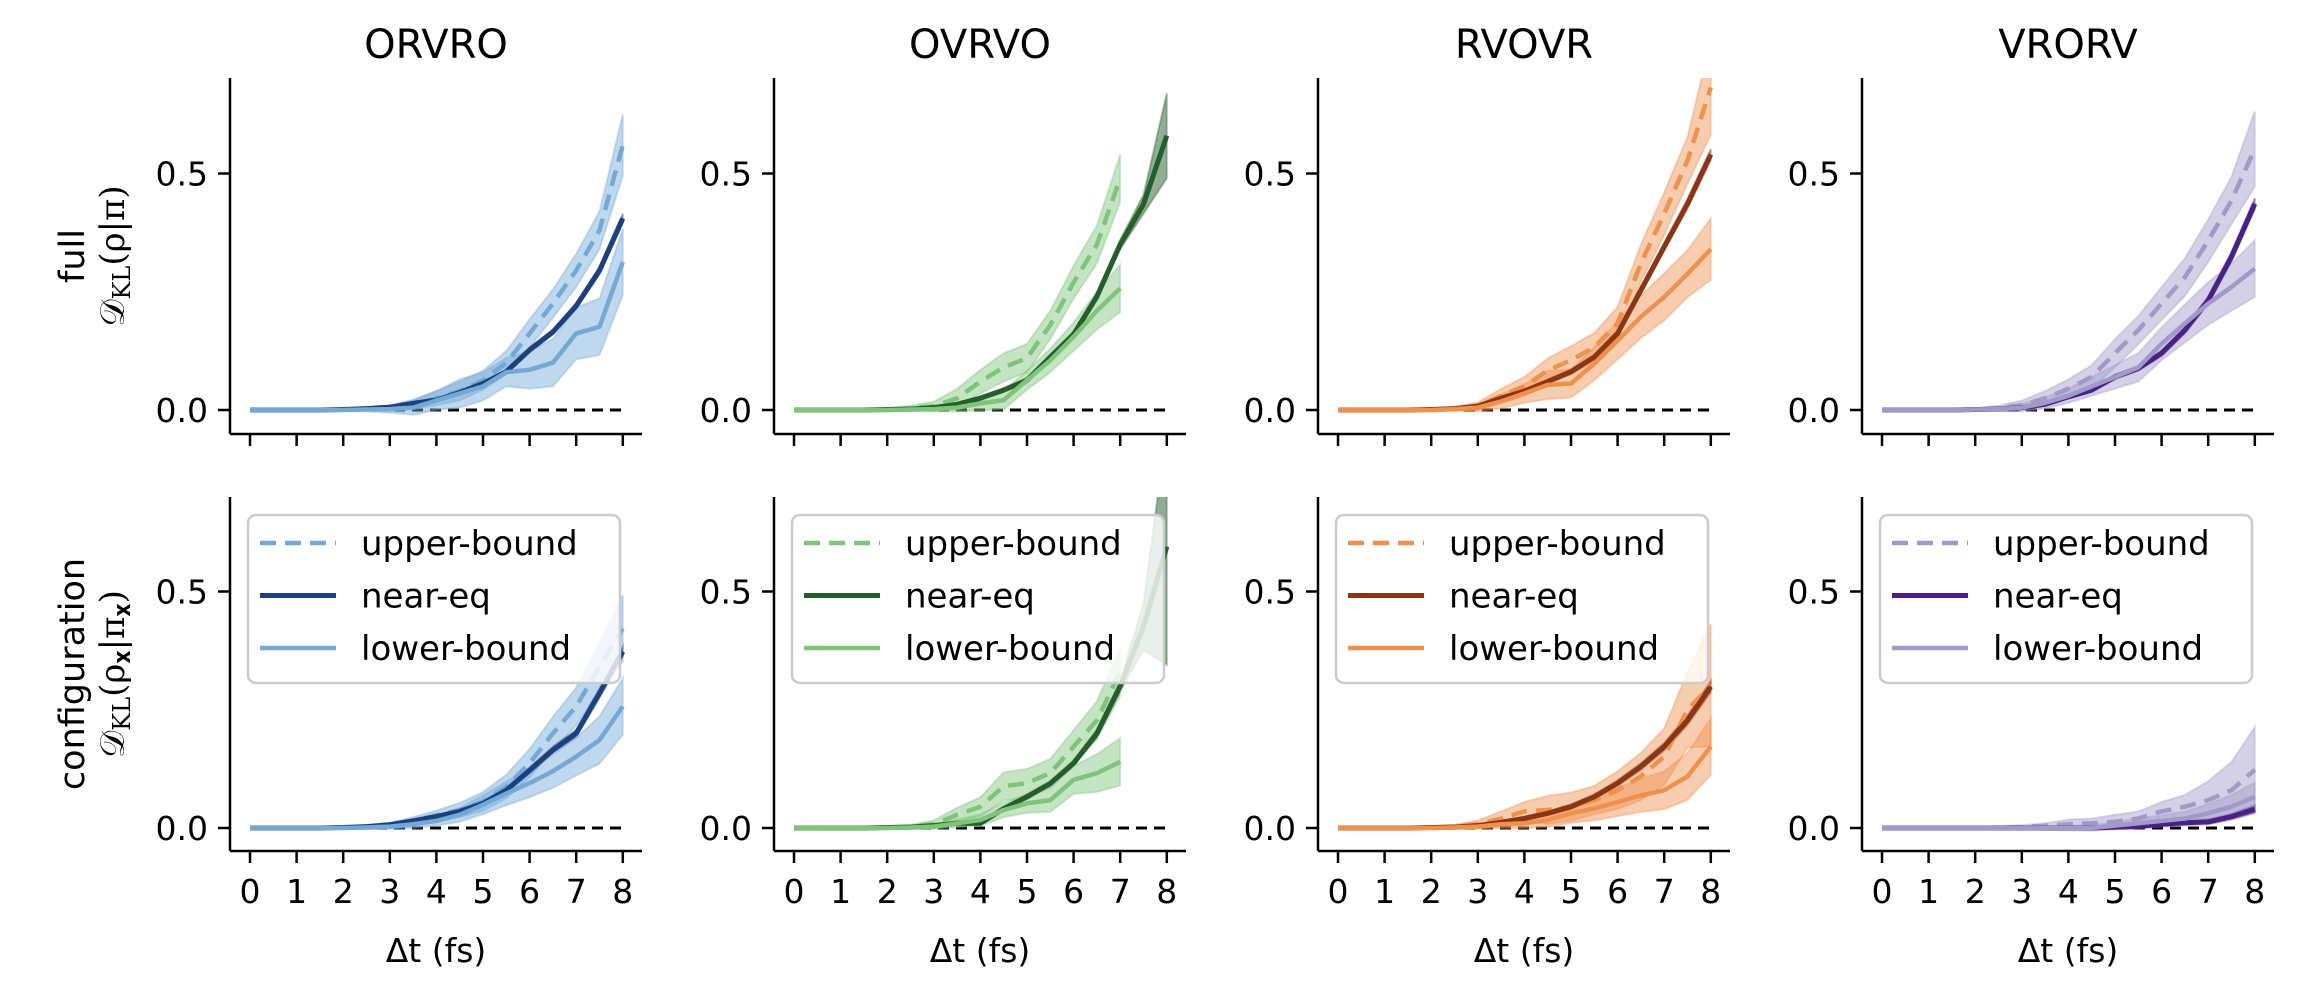 The image size is (2320, 996). What do you see at coordinates (122, 283) in the screenshot?
I see `math-subscript: KL` at bounding box center [122, 283].